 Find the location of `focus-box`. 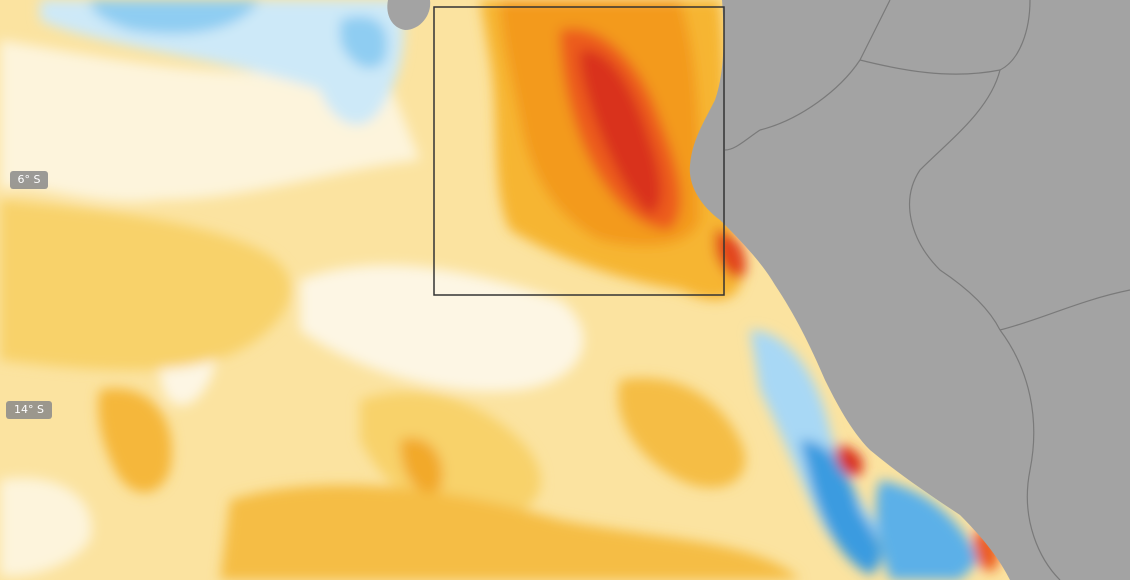

focus-box is located at coordinates (579, 151).